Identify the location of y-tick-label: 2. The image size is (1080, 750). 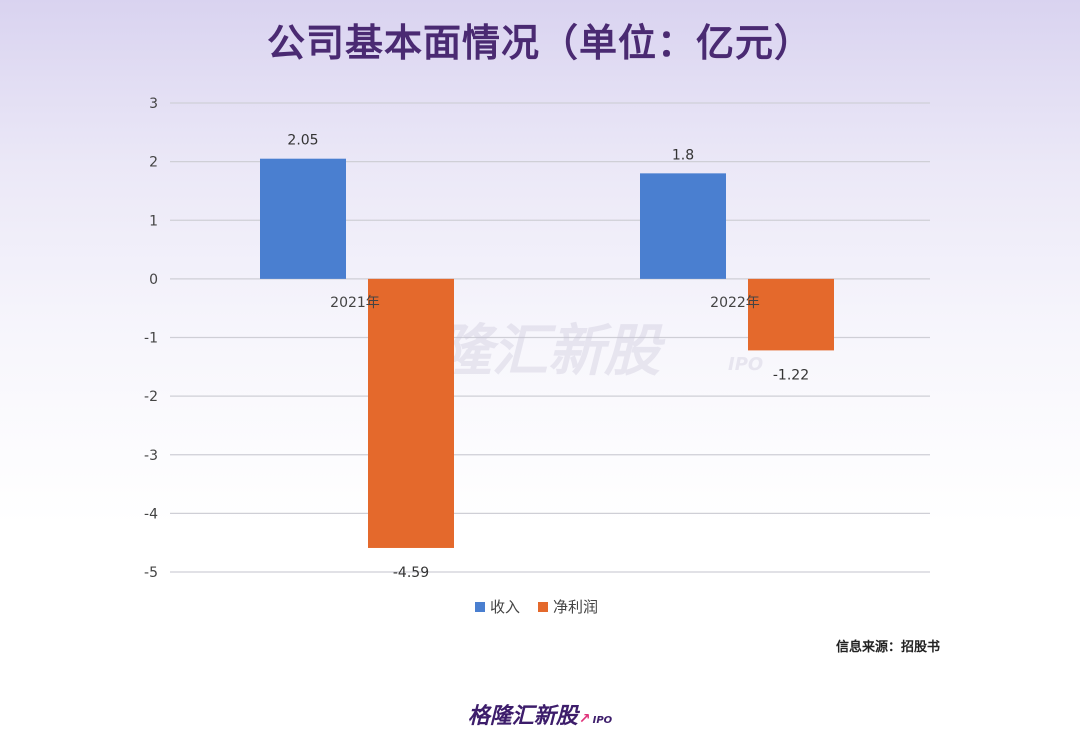
(153, 163).